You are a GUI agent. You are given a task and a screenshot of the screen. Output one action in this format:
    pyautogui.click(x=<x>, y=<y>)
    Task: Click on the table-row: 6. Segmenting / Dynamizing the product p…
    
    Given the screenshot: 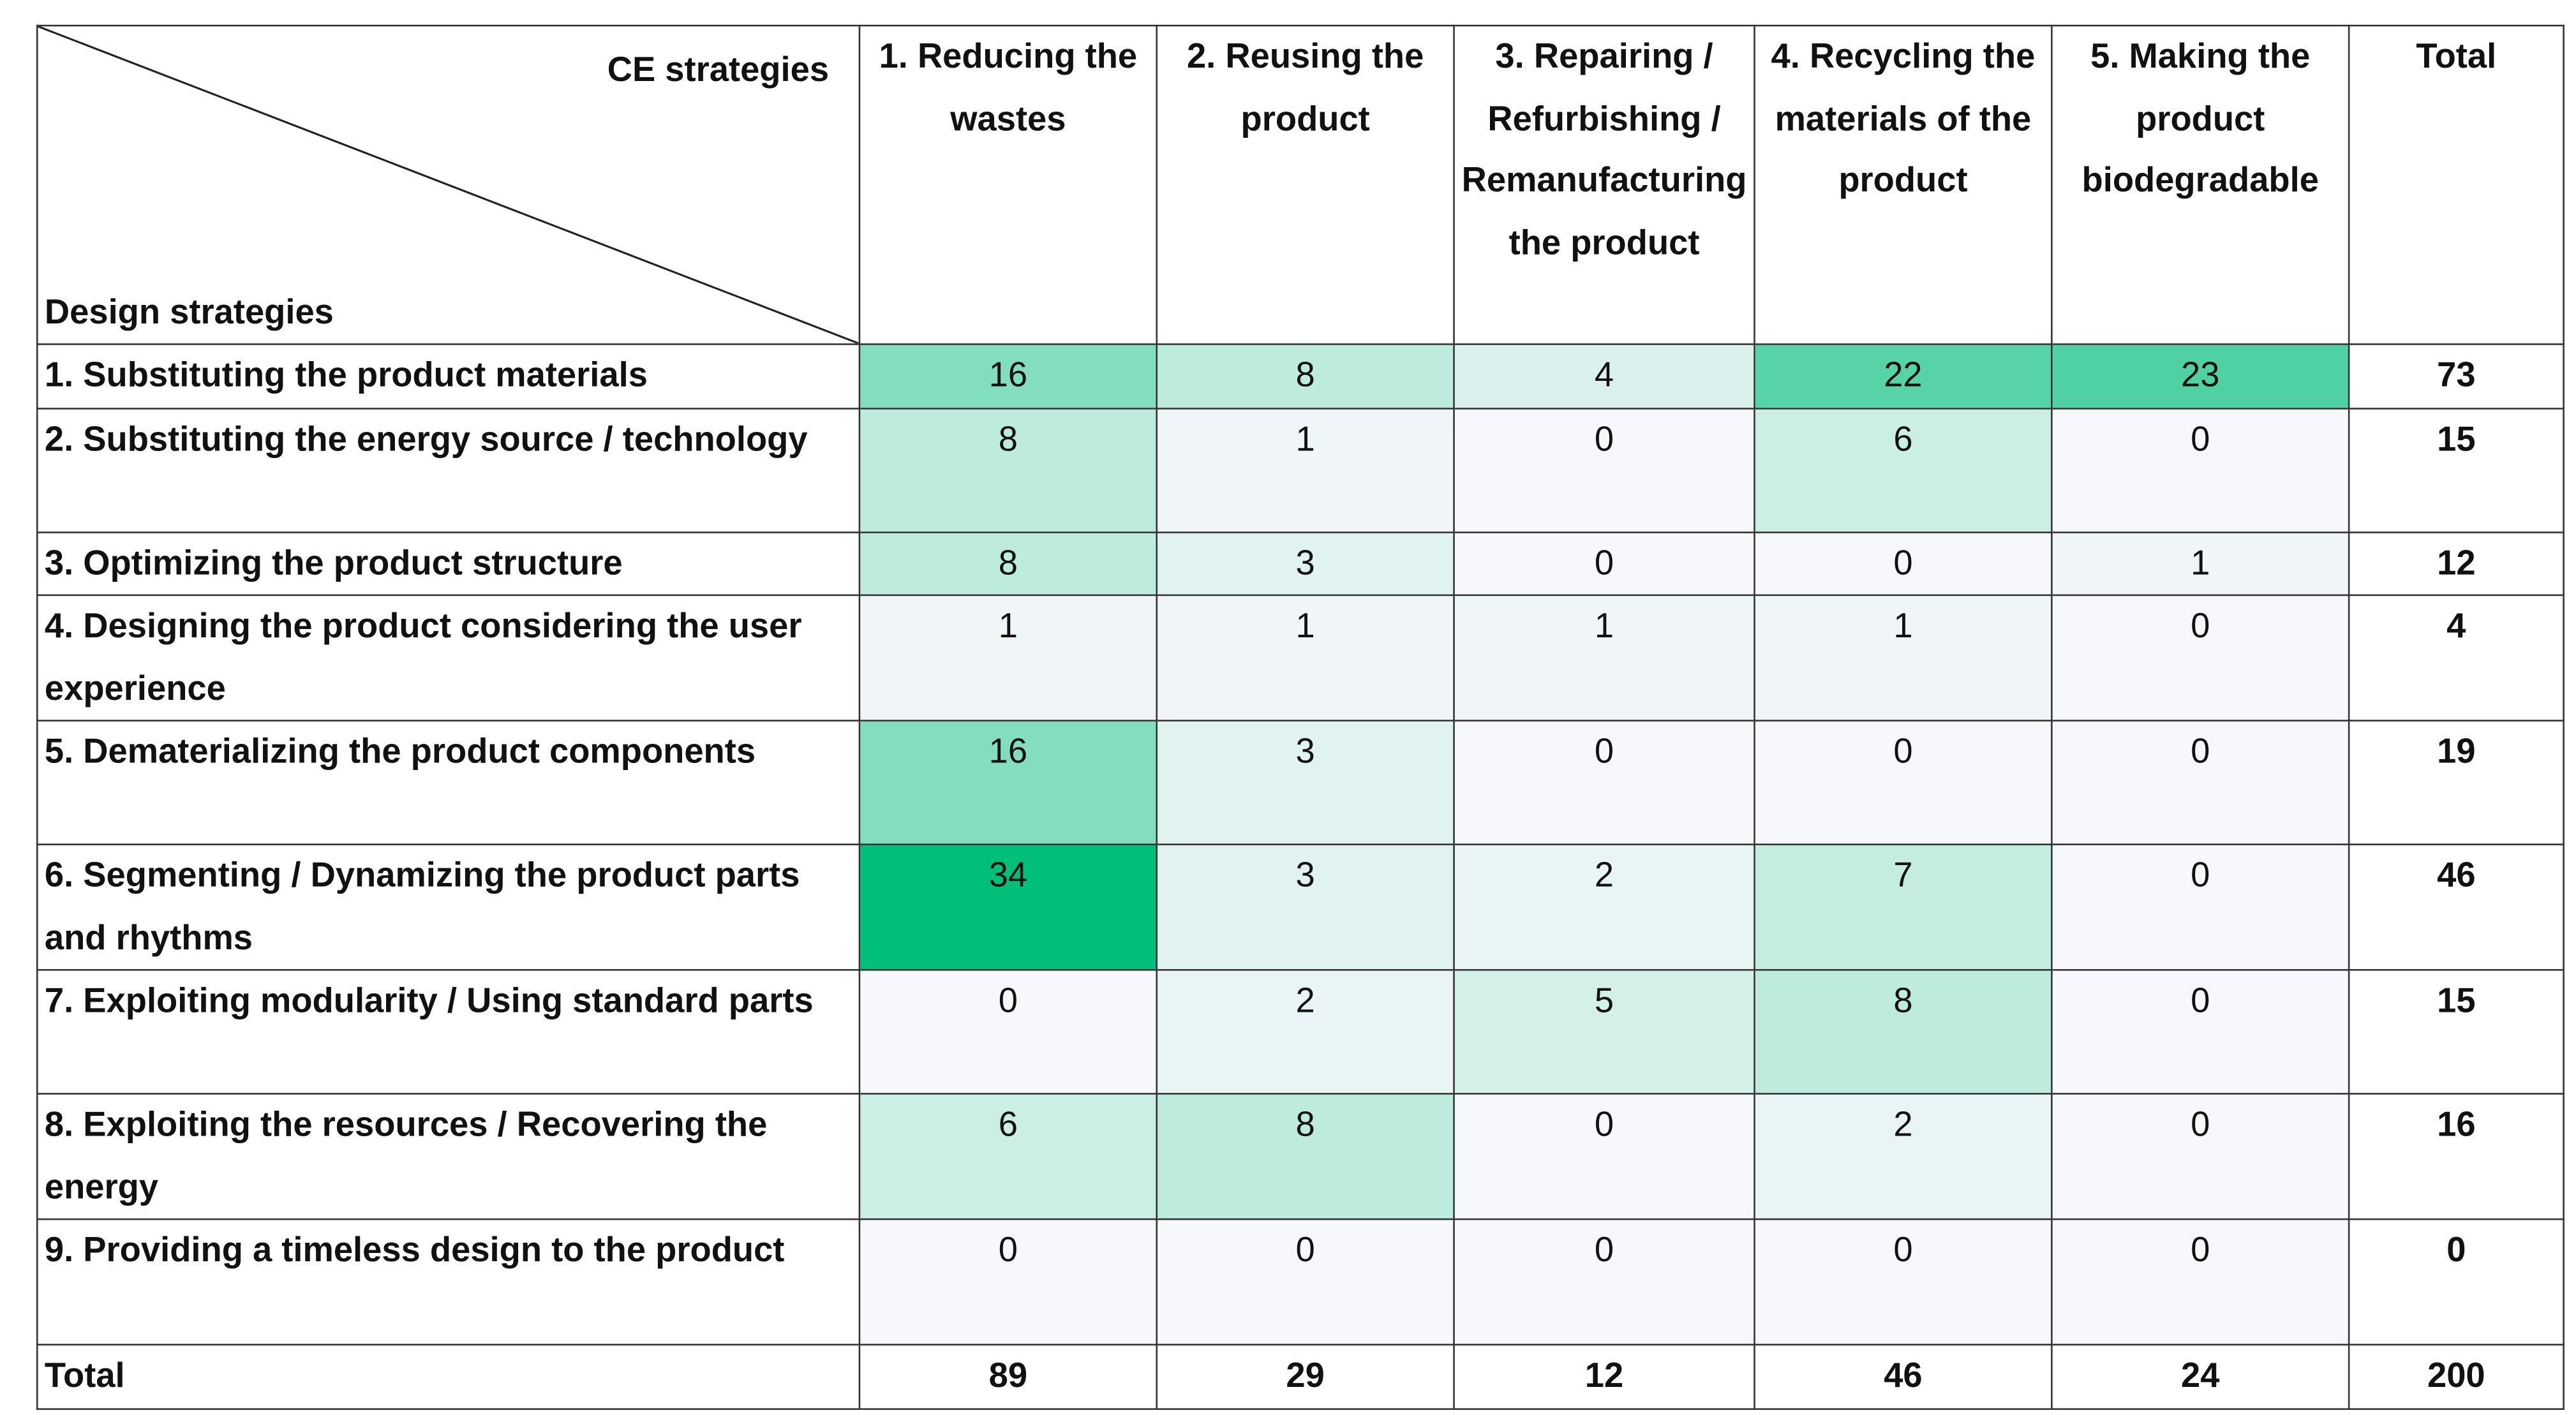 What is the action you would take?
    pyautogui.click(x=1300, y=907)
    